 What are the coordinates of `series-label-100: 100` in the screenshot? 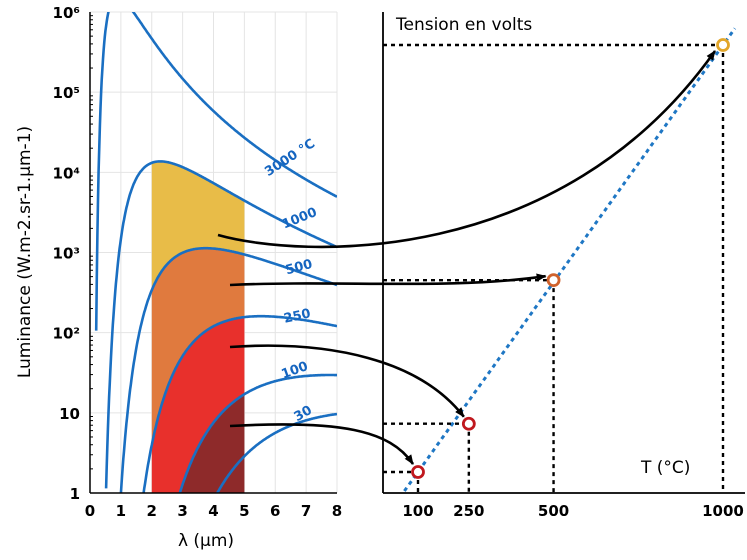 It's located at (294, 370).